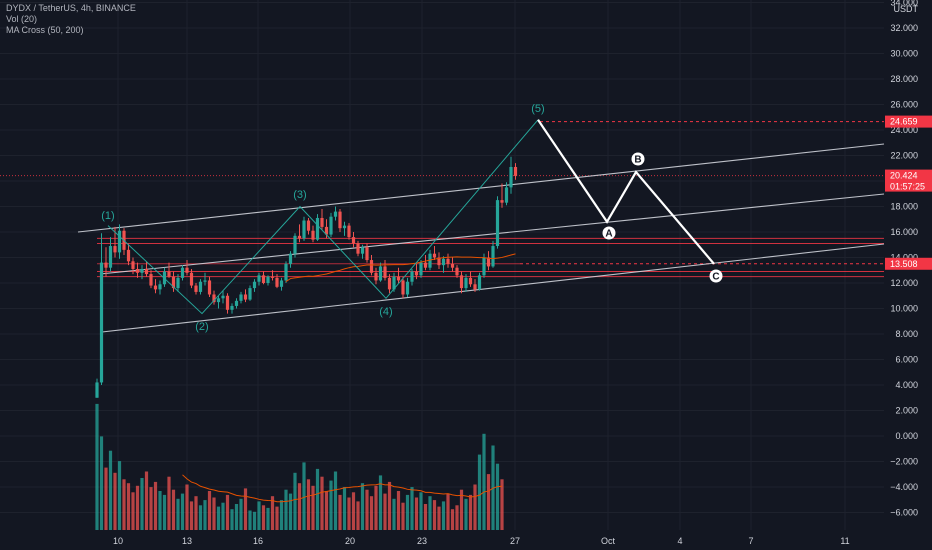 This screenshot has width=932, height=550. I want to click on countdown-label: 01:57:25, so click(907, 187).